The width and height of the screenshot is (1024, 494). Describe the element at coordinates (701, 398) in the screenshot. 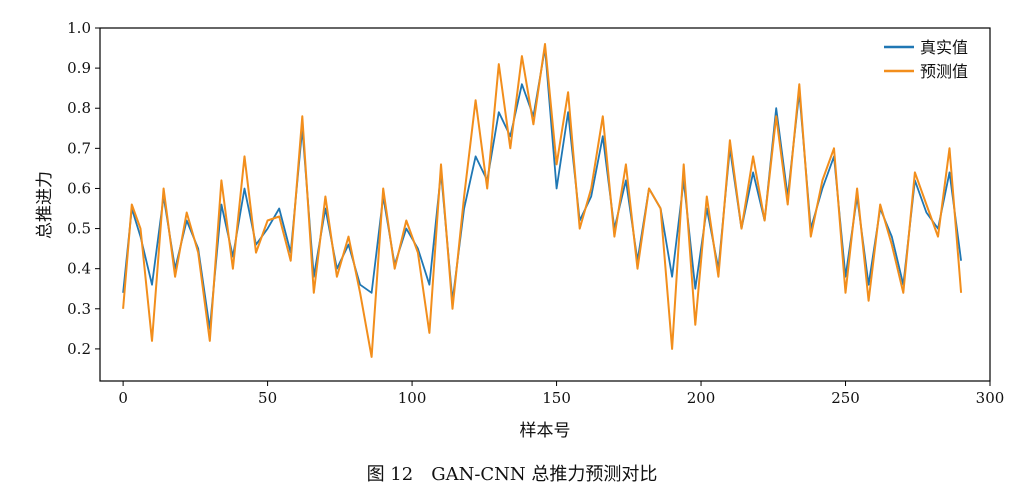

I see `x-tick-label: 200` at that location.